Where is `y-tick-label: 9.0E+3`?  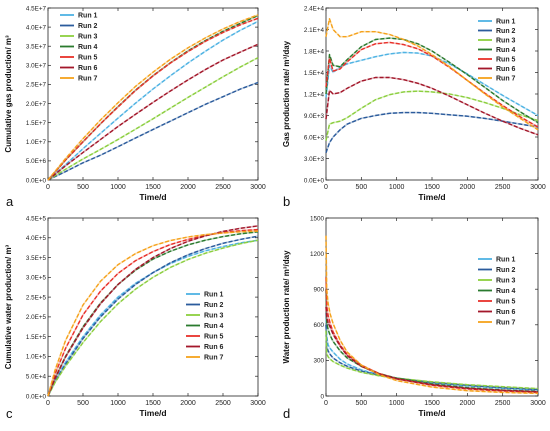 y-tick-label: 9.0E+3 is located at coordinates (314, 116).